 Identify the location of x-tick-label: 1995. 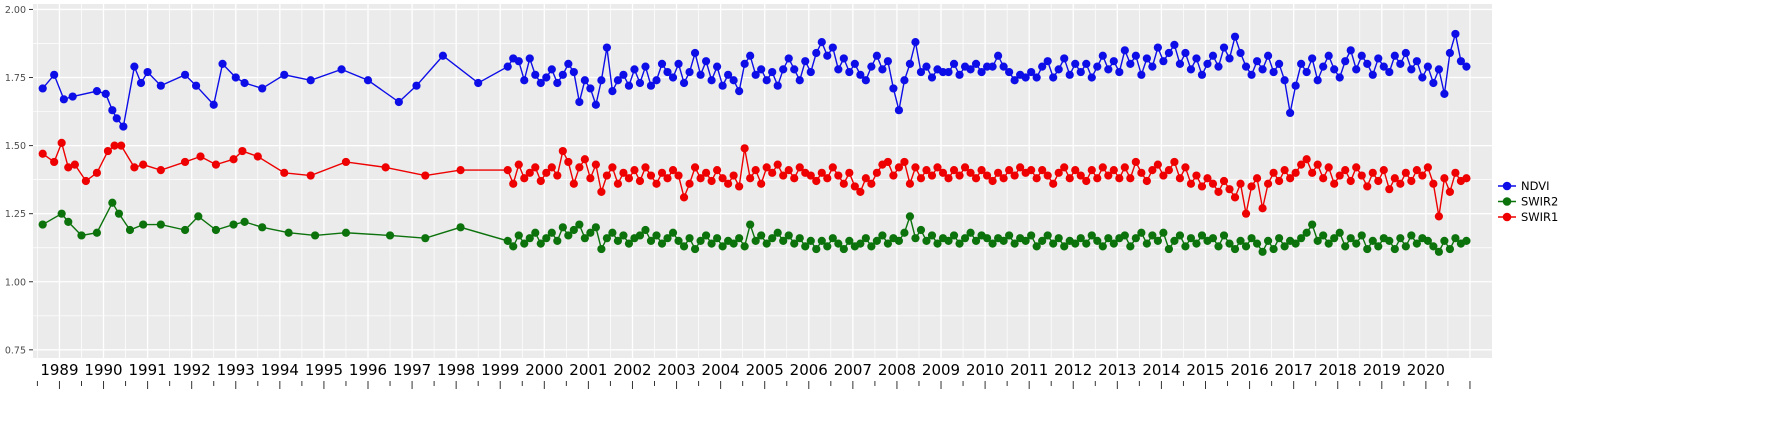
(324, 370).